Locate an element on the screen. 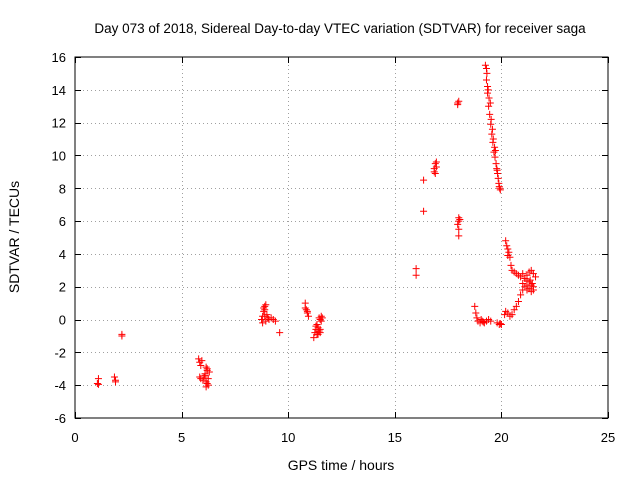 The height and width of the screenshot is (480, 640). y-tick-label: 6 is located at coordinates (62, 221).